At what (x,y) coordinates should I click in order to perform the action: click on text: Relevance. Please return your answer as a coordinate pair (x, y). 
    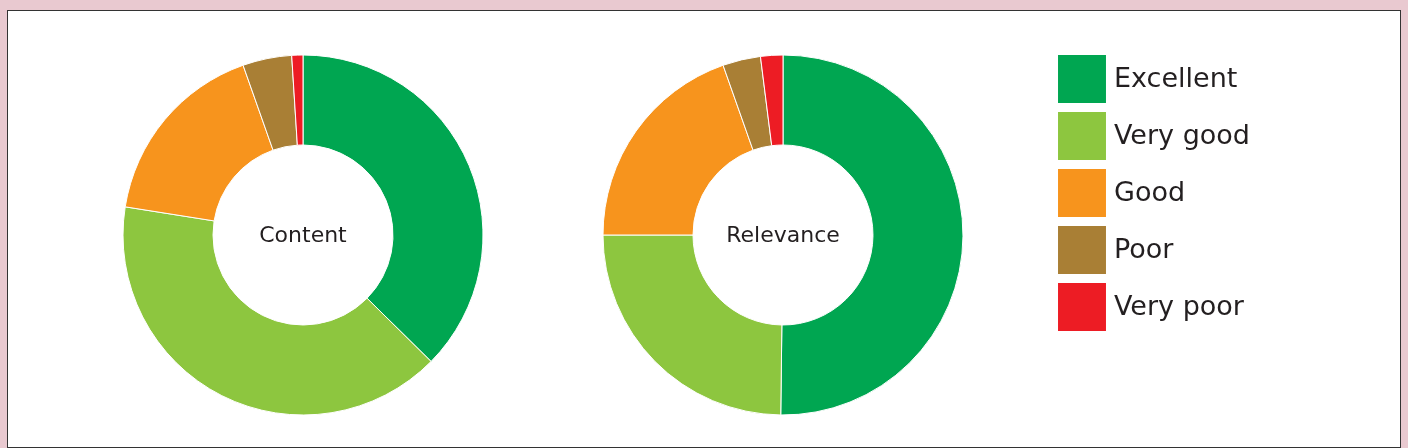
    Looking at the image, I should click on (783, 234).